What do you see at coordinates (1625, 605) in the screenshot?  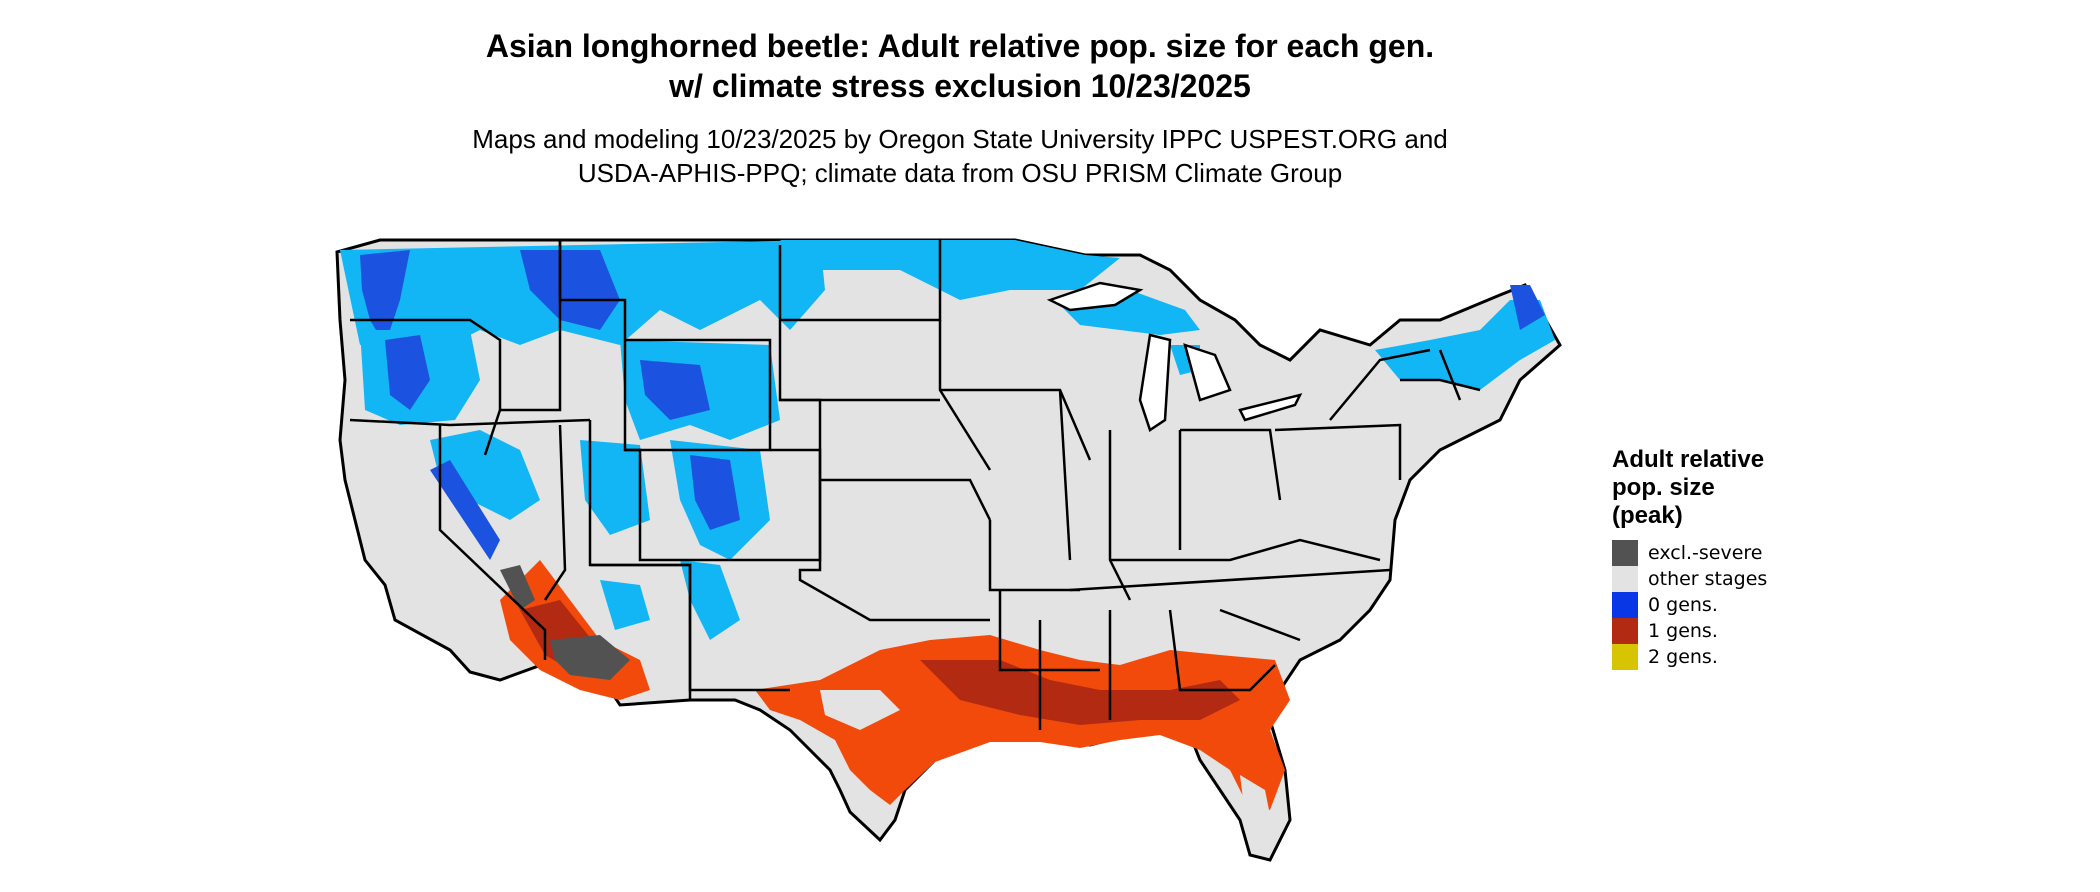 I see `legend-swatch-0-gens` at bounding box center [1625, 605].